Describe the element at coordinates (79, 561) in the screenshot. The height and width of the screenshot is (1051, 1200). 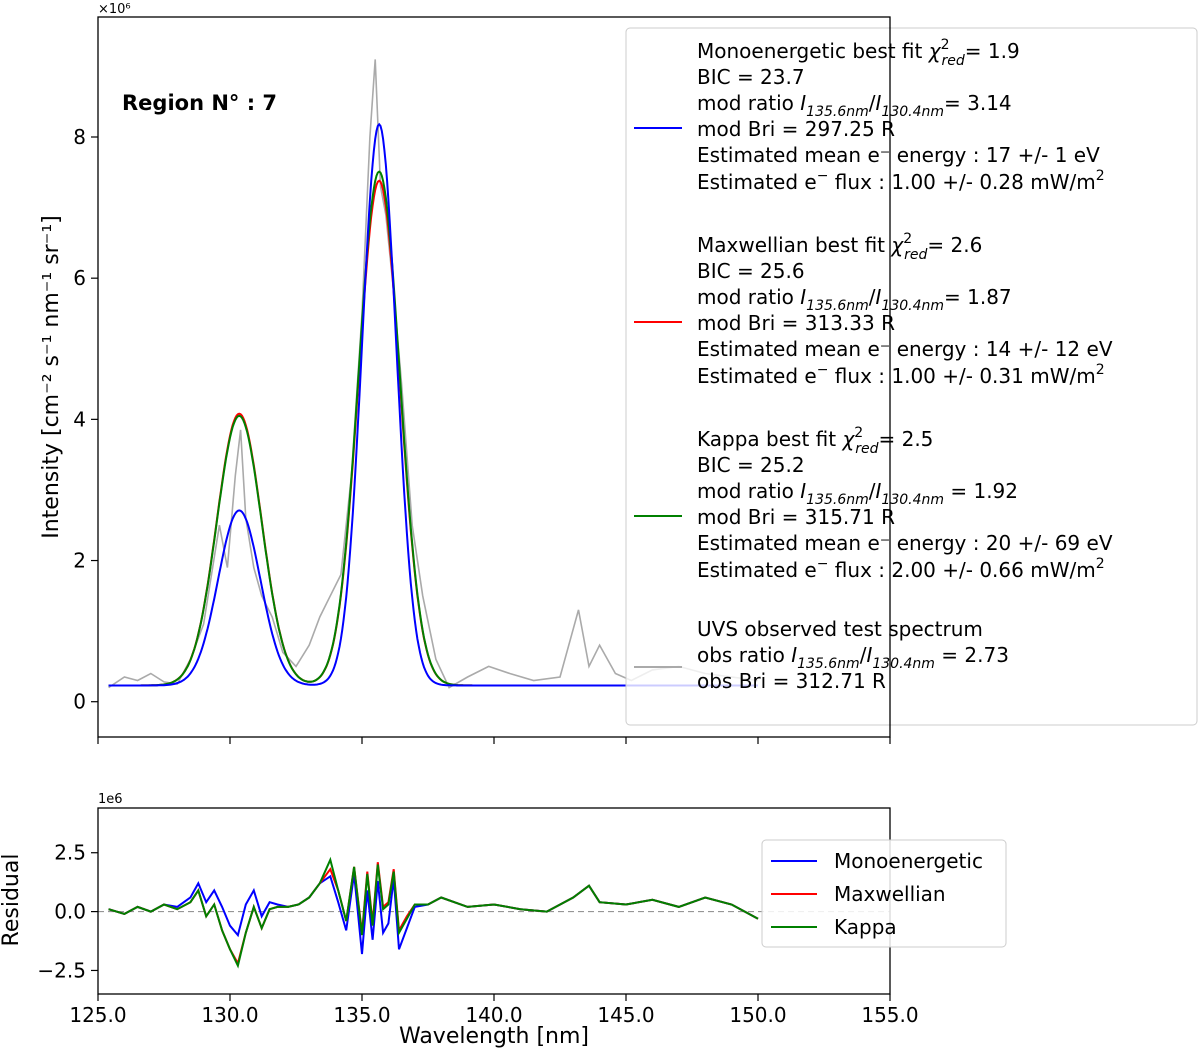
I see `y-tick-label: 2` at that location.